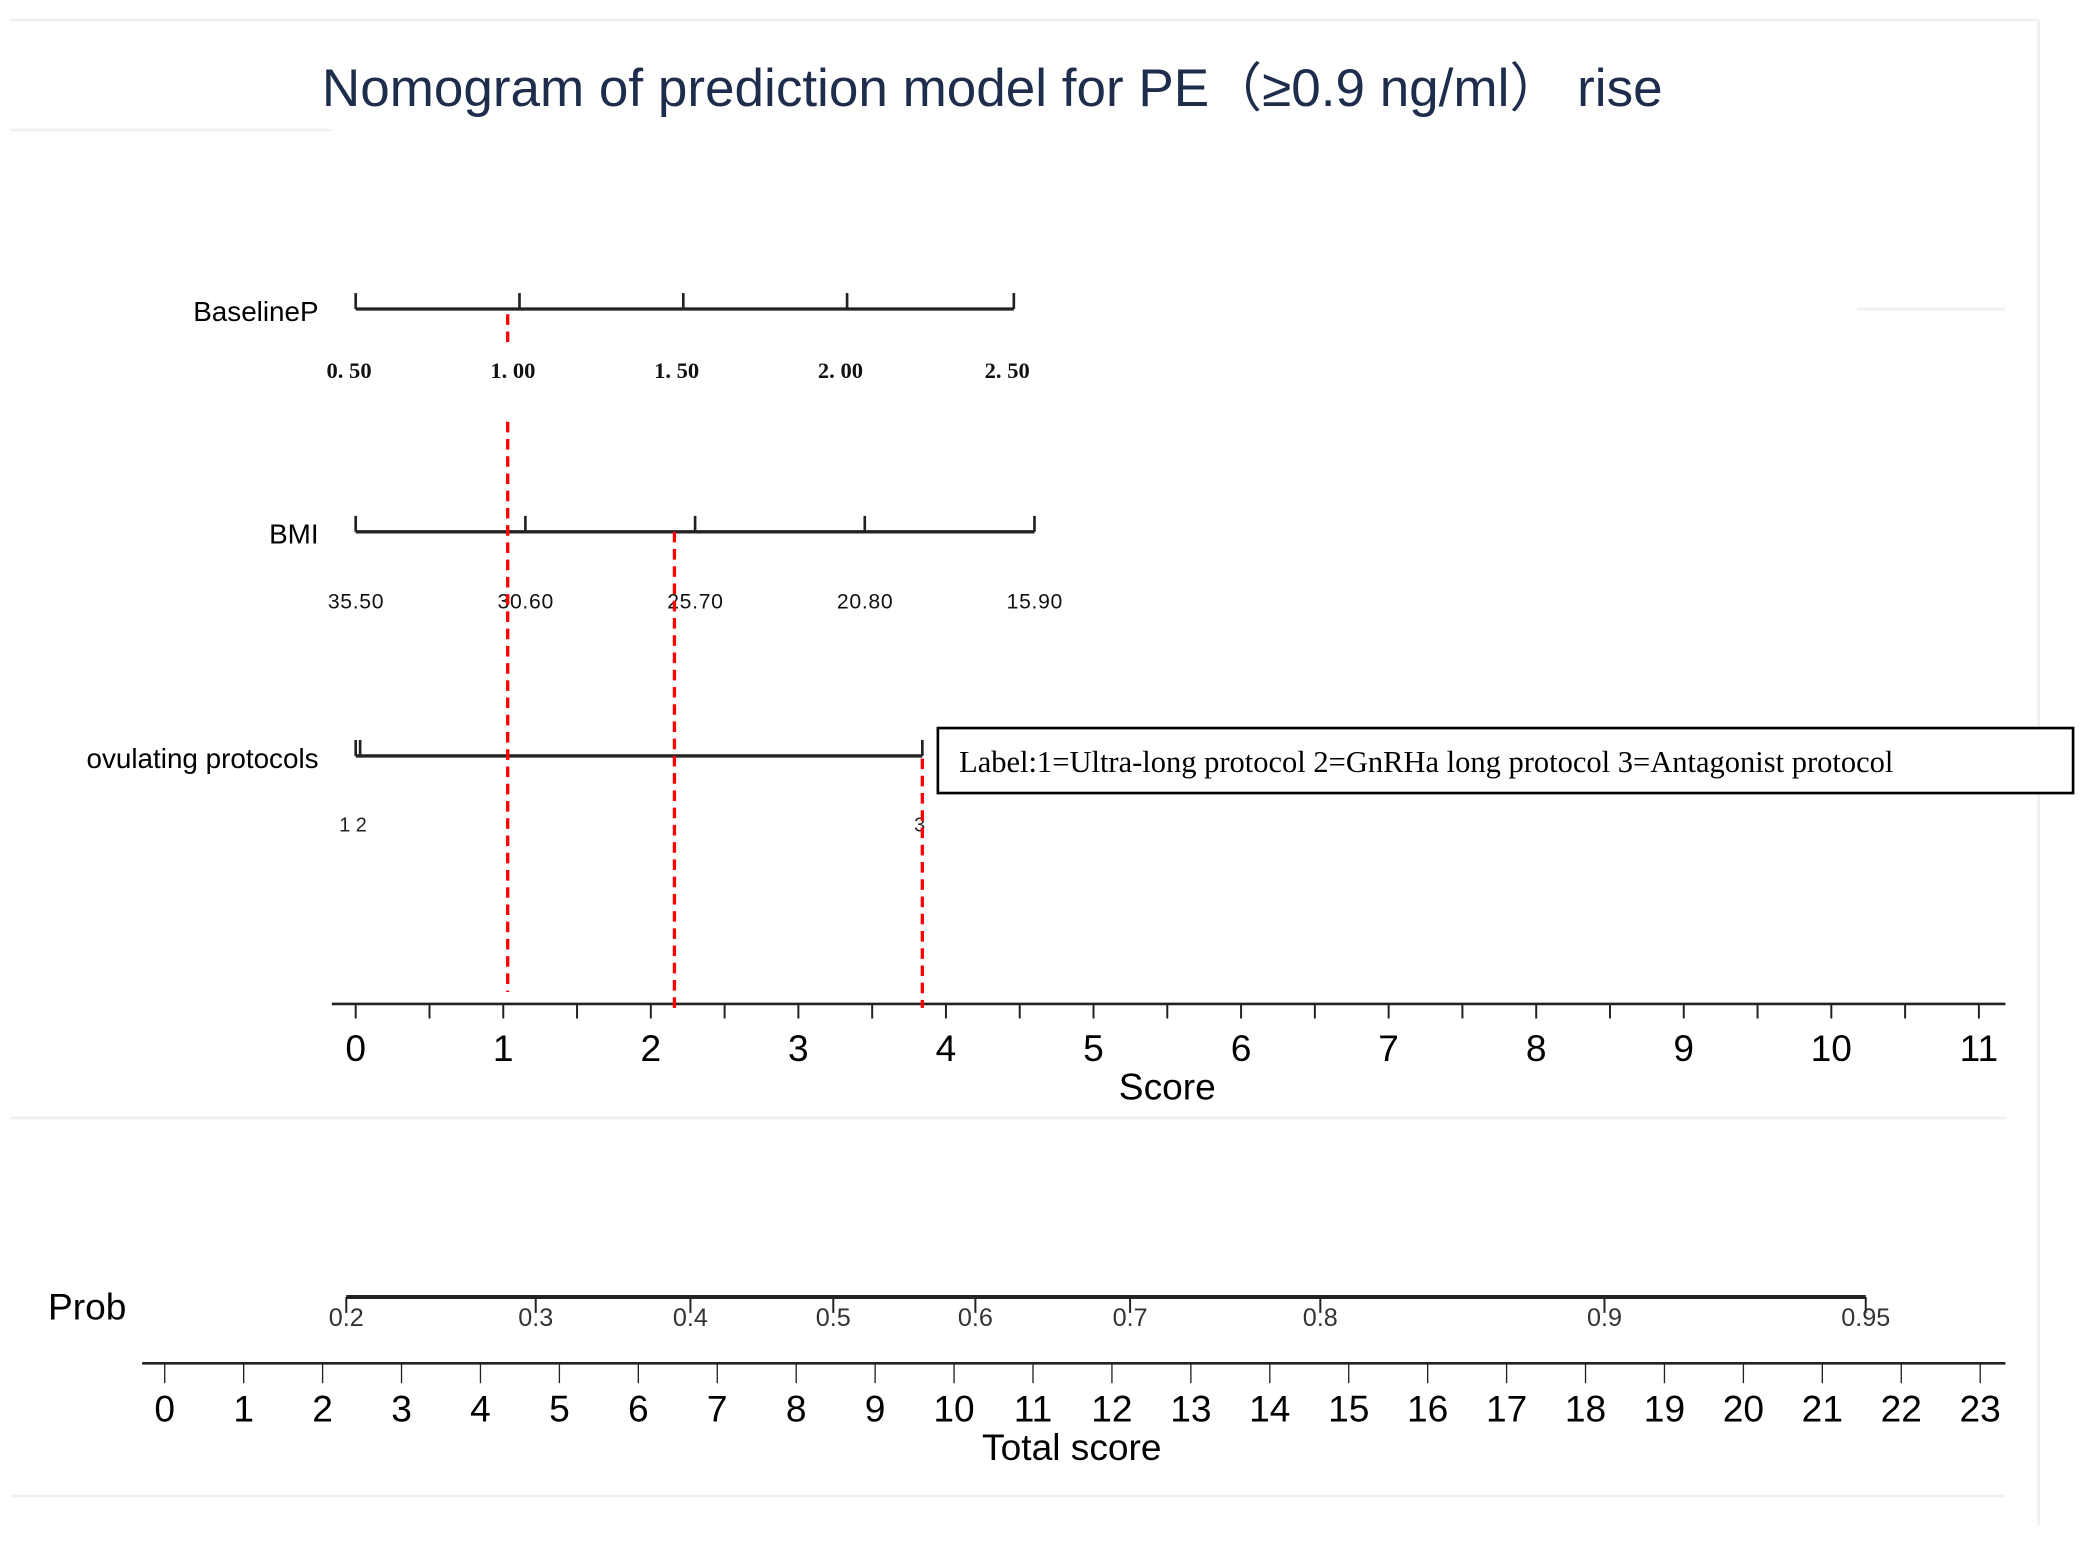 This screenshot has height=1541, width=2080. What do you see at coordinates (203, 758) in the screenshot?
I see `variable-label: ovulating protocols` at bounding box center [203, 758].